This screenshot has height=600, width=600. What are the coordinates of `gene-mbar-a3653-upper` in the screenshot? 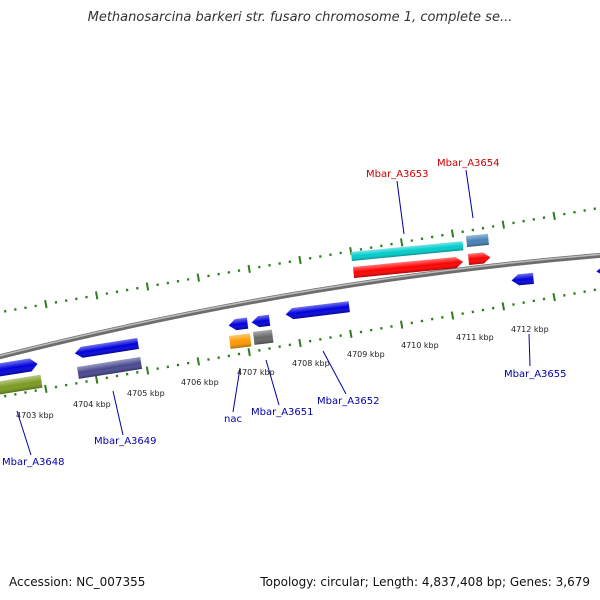 It's located at (407, 251).